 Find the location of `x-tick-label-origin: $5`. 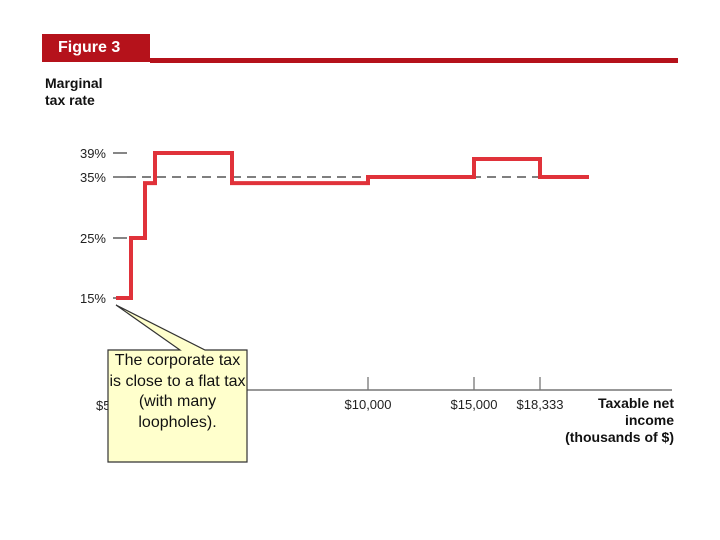

x-tick-label-origin: $5 is located at coordinates (103, 405).